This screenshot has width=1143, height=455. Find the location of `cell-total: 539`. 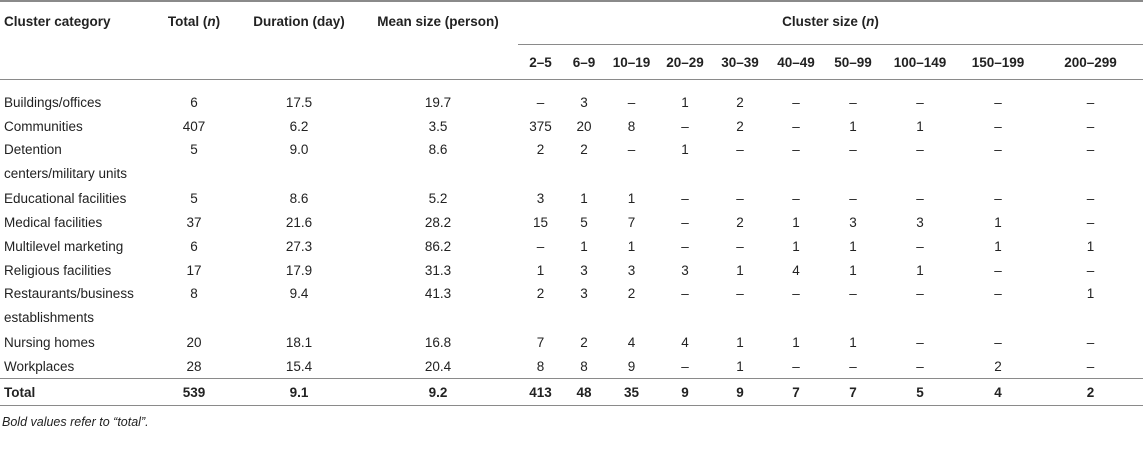

cell-total: 539 is located at coordinates (194, 392).